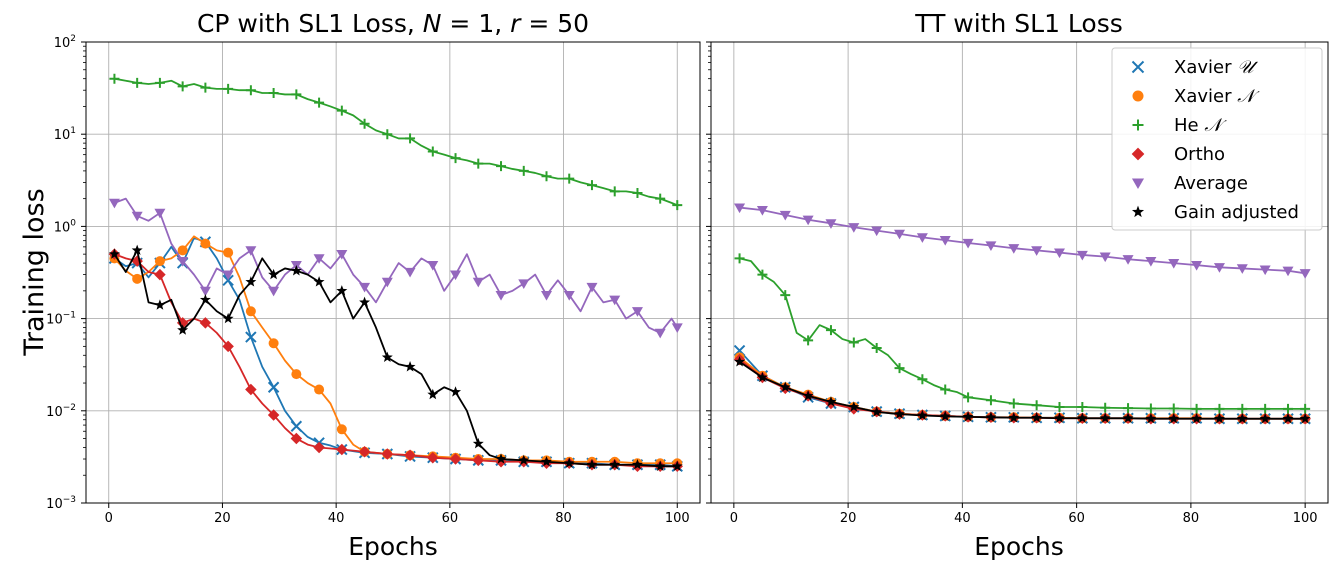 This screenshot has width=1336, height=570. What do you see at coordinates (1019, 546) in the screenshot?
I see `x-axis-label-tt: Epochs` at bounding box center [1019, 546].